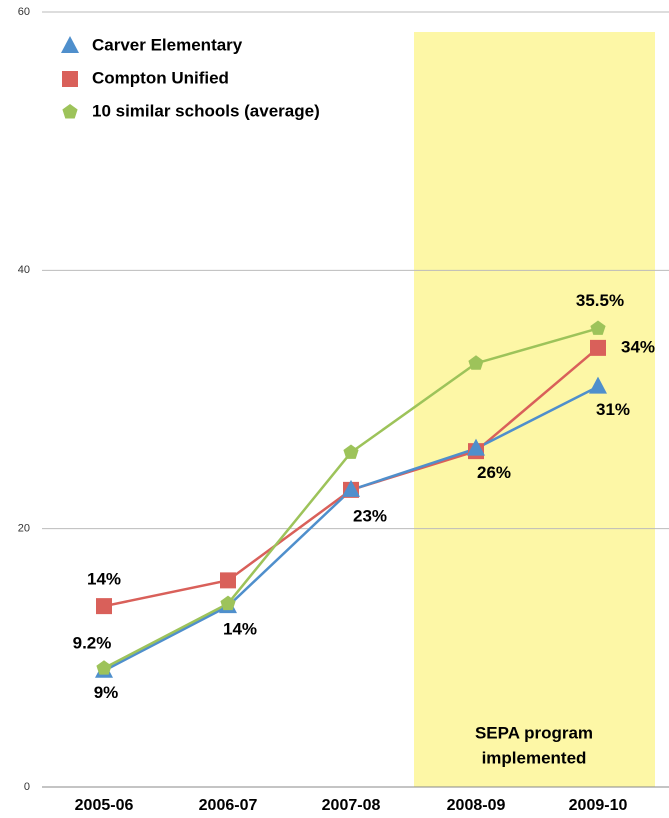 Image resolution: width=669 pixels, height=818 pixels. What do you see at coordinates (228, 805) in the screenshot?
I see `x-tick-label: 2006-07` at bounding box center [228, 805].